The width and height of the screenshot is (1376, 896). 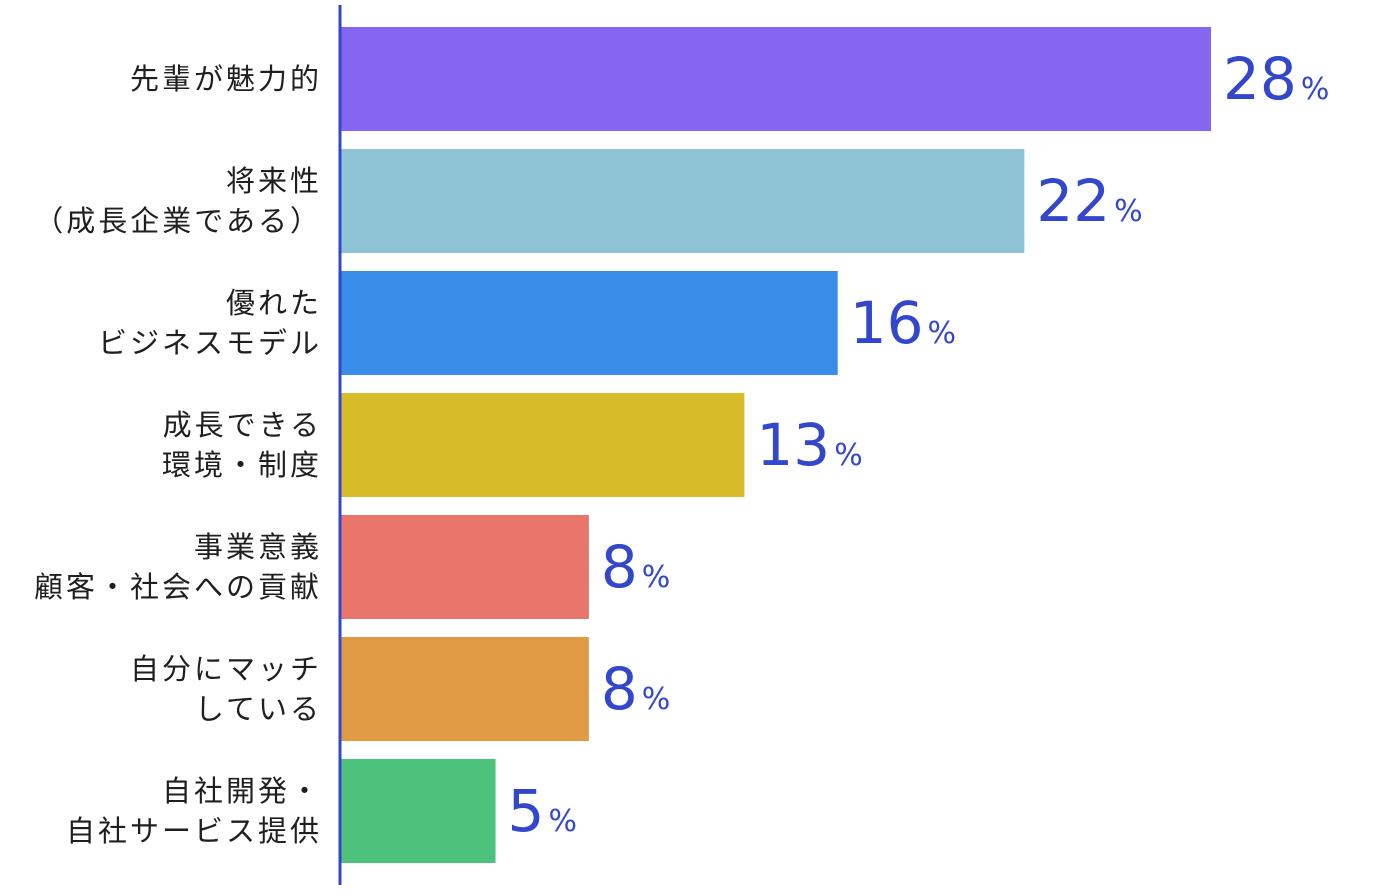 I want to click on value-label-0: 28%, so click(x=1276, y=79).